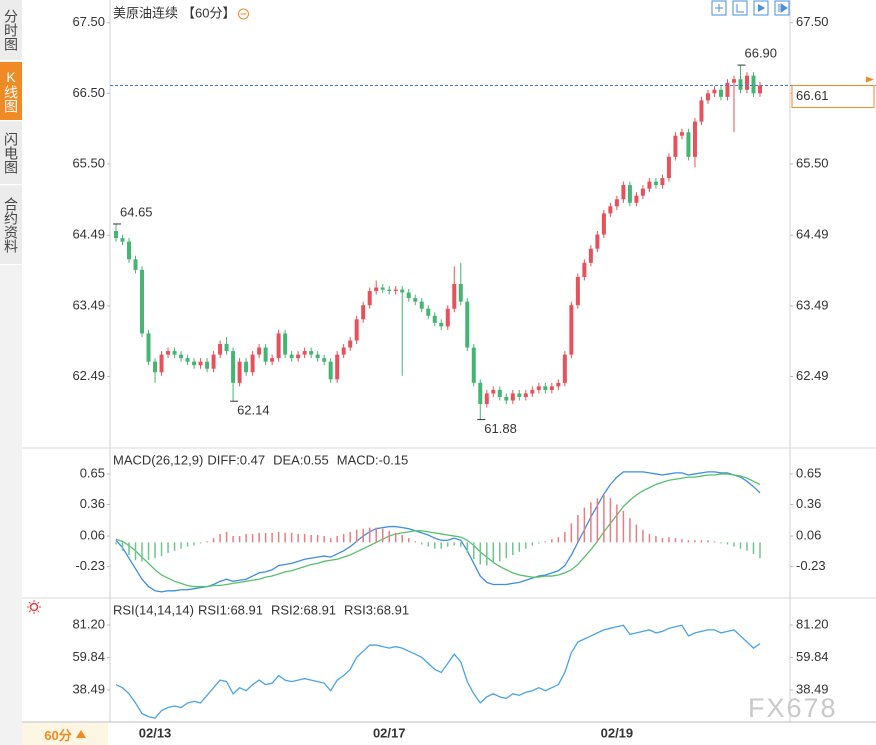 The width and height of the screenshot is (876, 745). What do you see at coordinates (243, 14) in the screenshot?
I see `zoom-icon` at bounding box center [243, 14].